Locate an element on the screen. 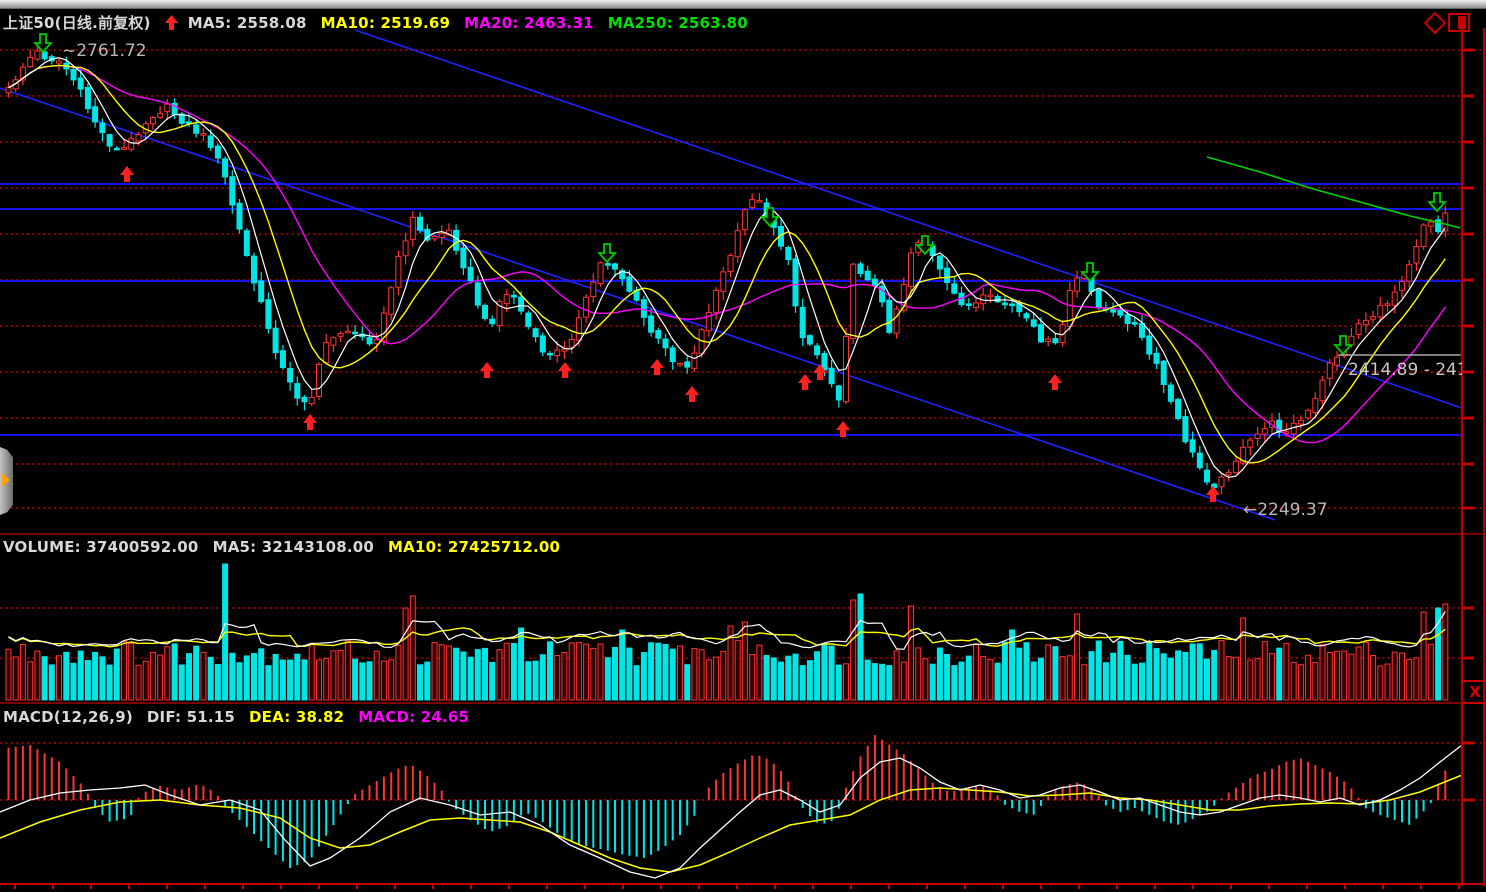 The width and height of the screenshot is (1486, 892). low-annotation: ←2249.37 is located at coordinates (1285, 510).